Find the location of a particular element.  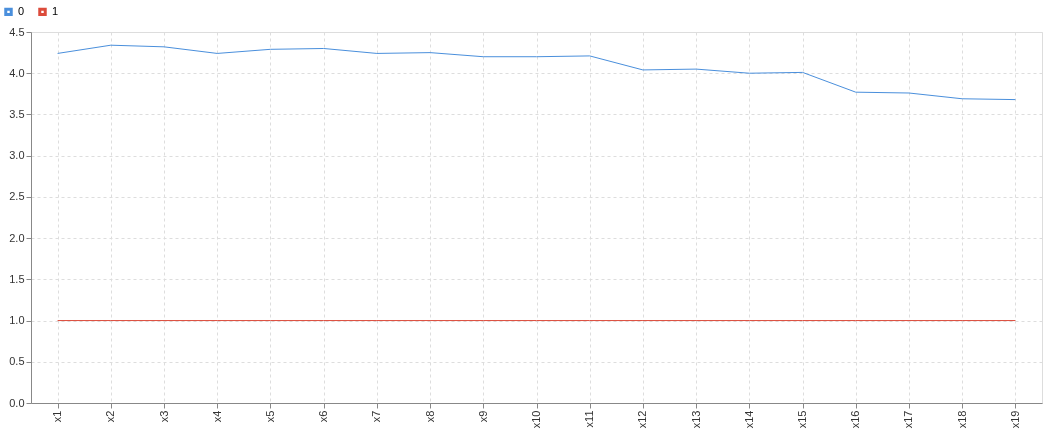

legend-label: 1 is located at coordinates (55, 10).